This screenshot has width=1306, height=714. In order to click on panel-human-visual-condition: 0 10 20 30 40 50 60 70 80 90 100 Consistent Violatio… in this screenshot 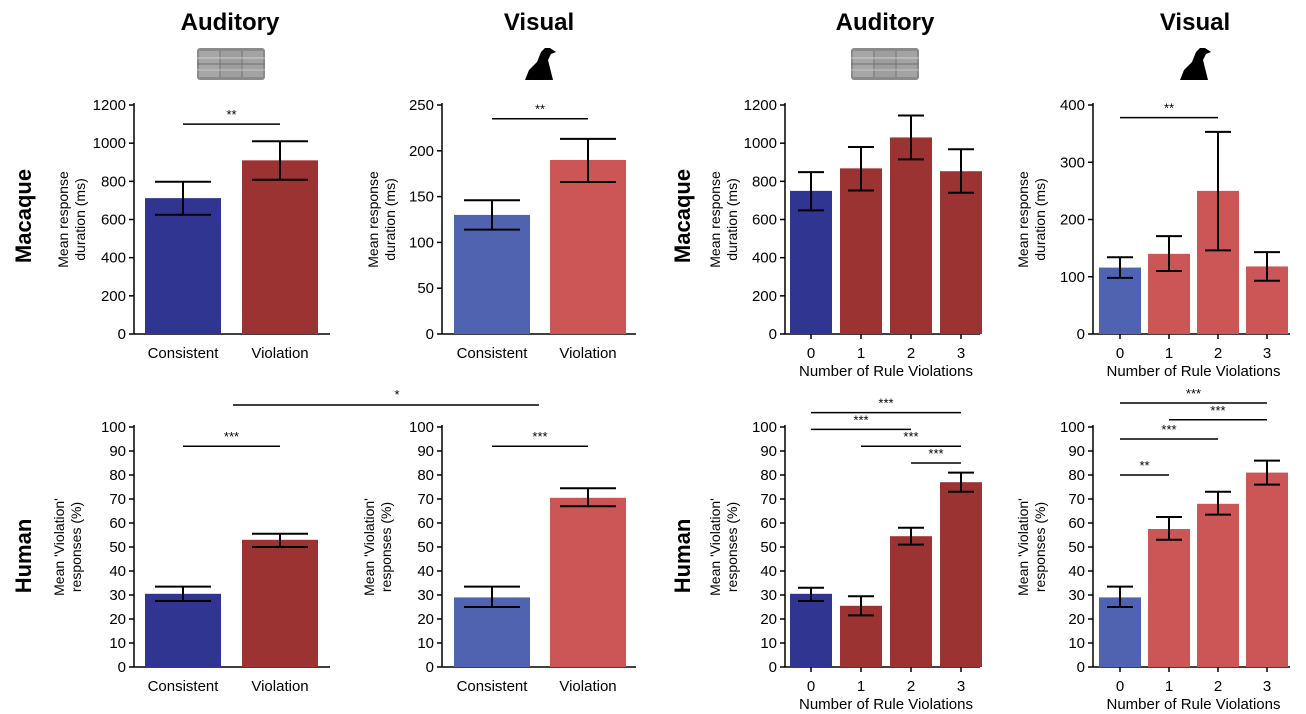, I will do `click(498, 557)`.